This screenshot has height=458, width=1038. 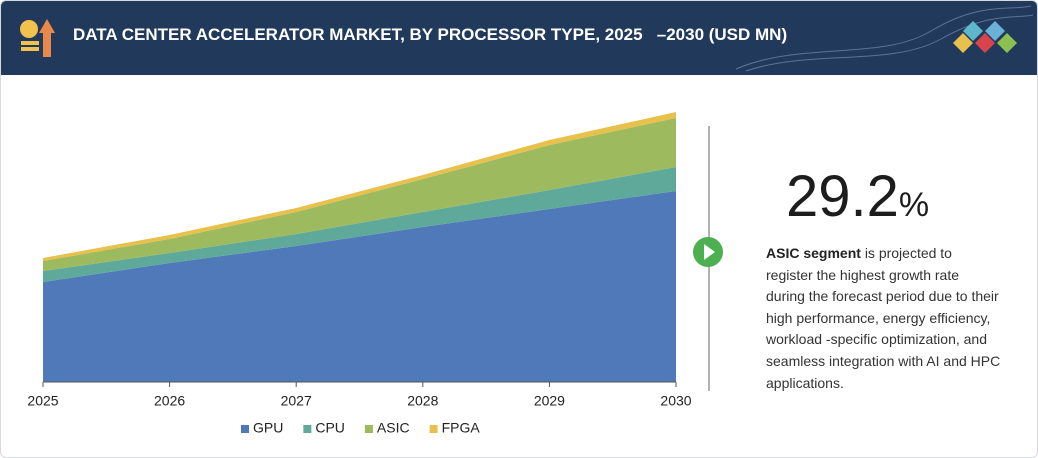 What do you see at coordinates (813, 253) in the screenshot?
I see `segment-name: ASIC segment` at bounding box center [813, 253].